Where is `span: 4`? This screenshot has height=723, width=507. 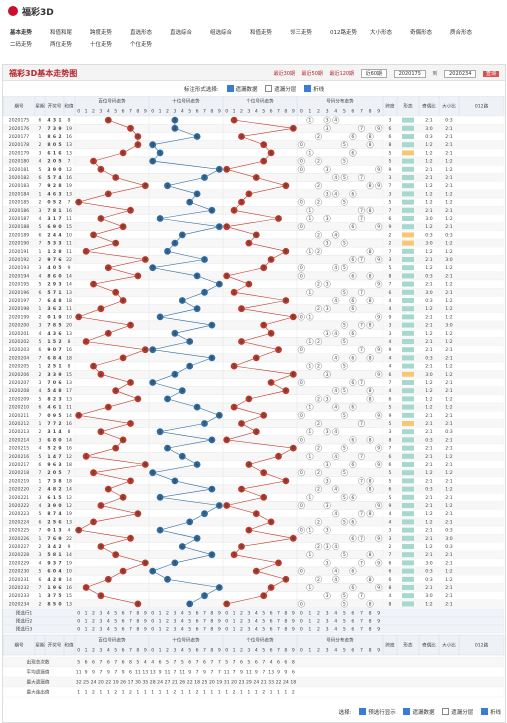
span: 4 is located at coordinates (390, 367).